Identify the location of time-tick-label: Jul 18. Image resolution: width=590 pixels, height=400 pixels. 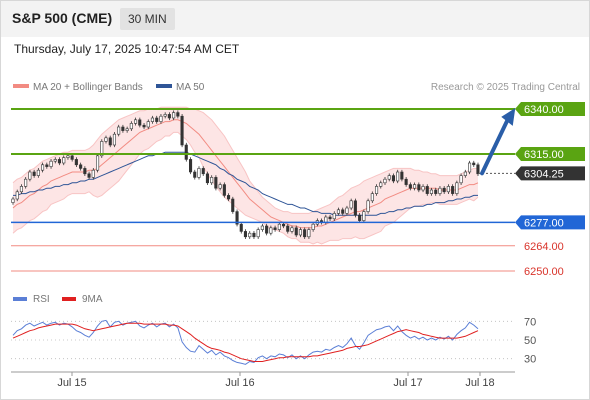
(479, 383).